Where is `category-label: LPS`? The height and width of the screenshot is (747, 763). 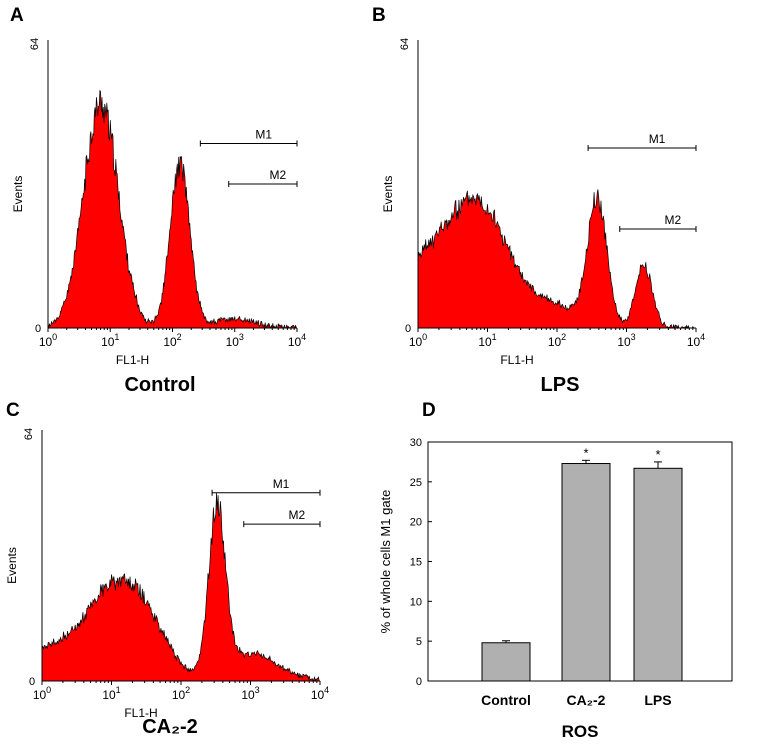
category-label: LPS is located at coordinates (657, 700).